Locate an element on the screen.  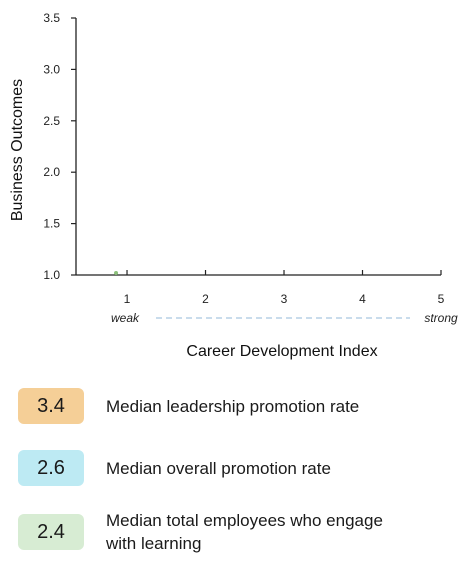
y-tick-label: 1.0 is located at coordinates (51, 275).